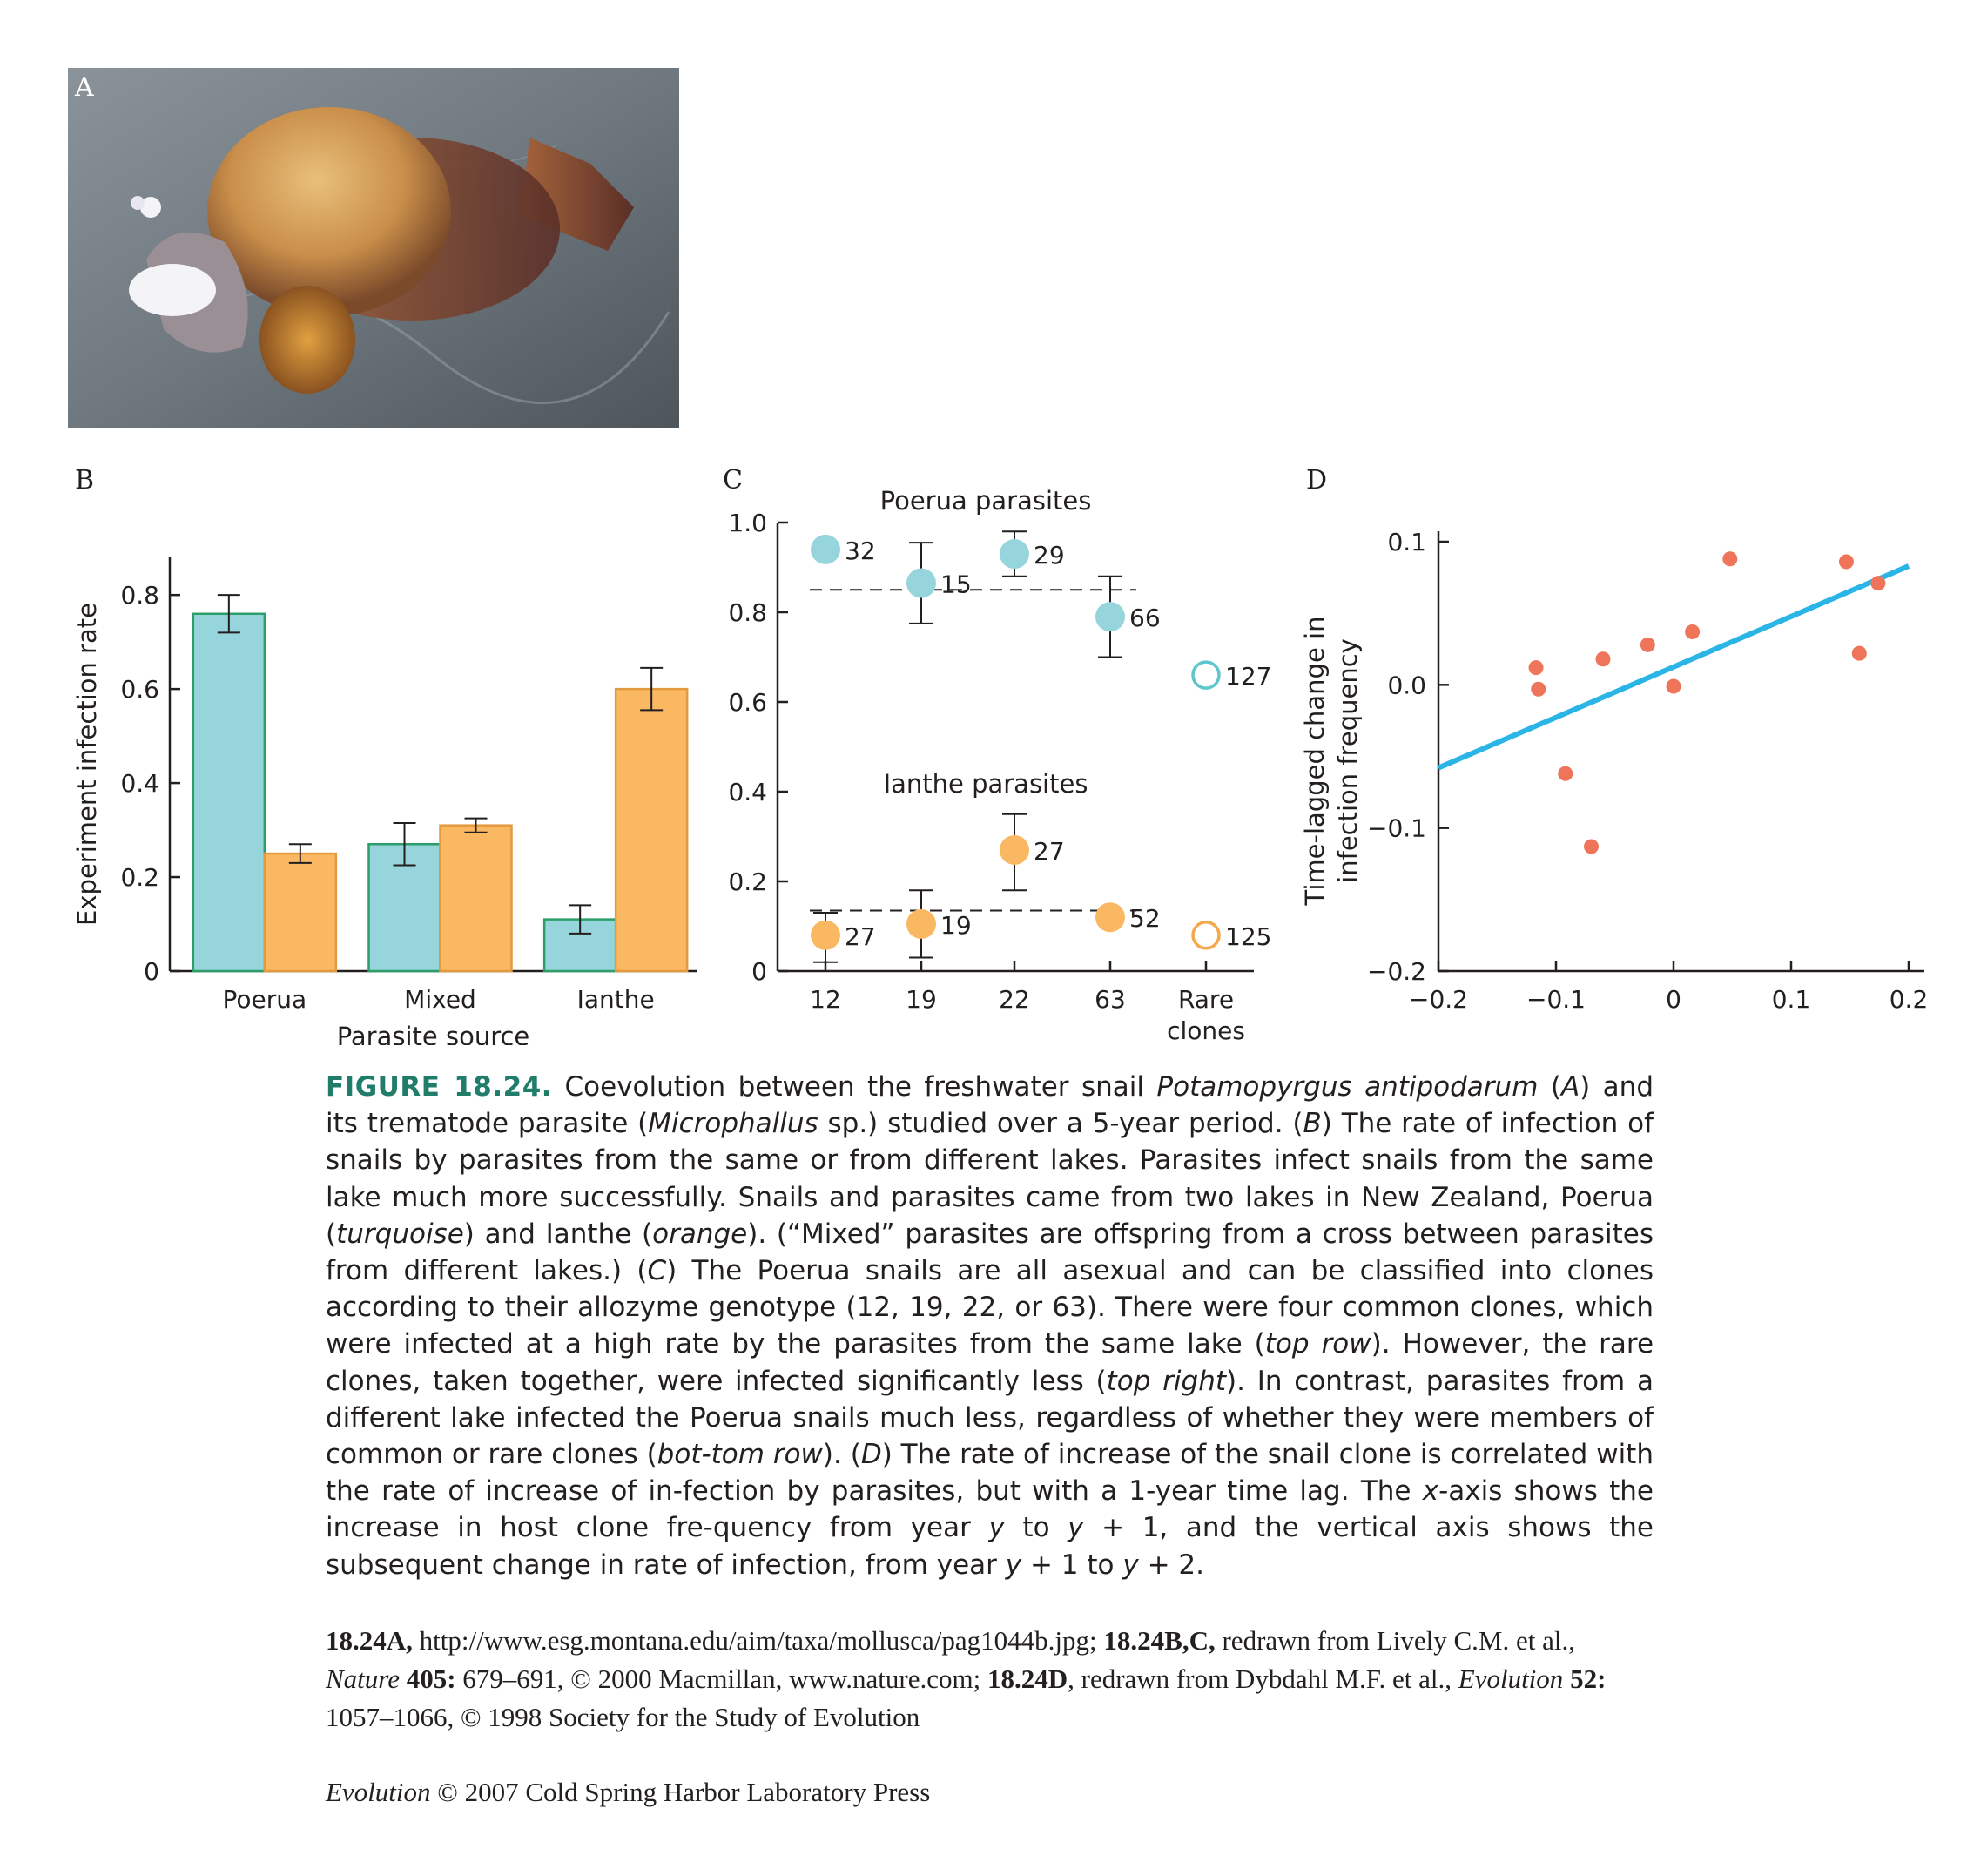  Describe the element at coordinates (1145, 618) in the screenshot. I see `data-point-n-label: 66` at that location.